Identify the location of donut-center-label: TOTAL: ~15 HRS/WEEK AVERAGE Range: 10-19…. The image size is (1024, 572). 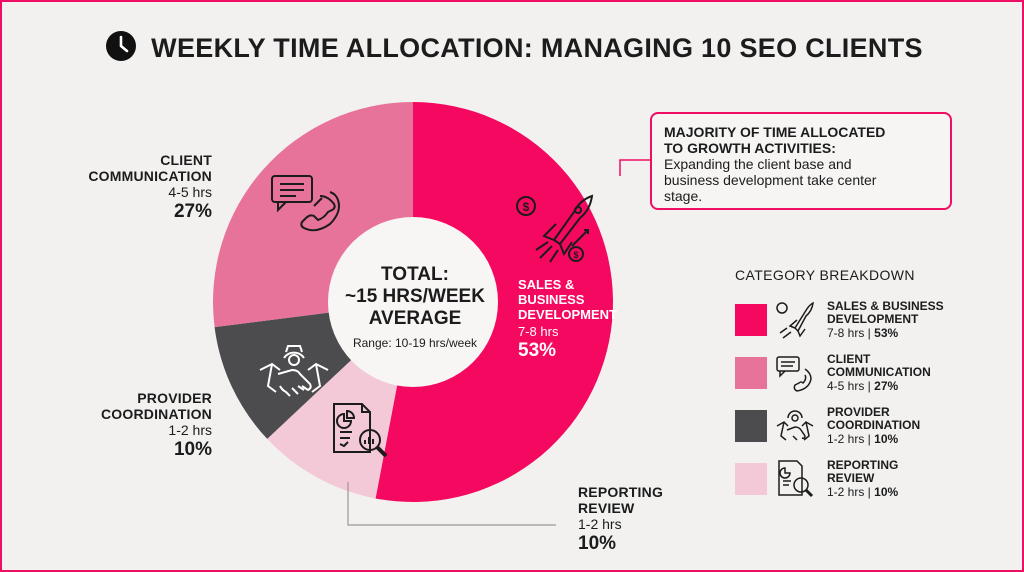
(415, 307).